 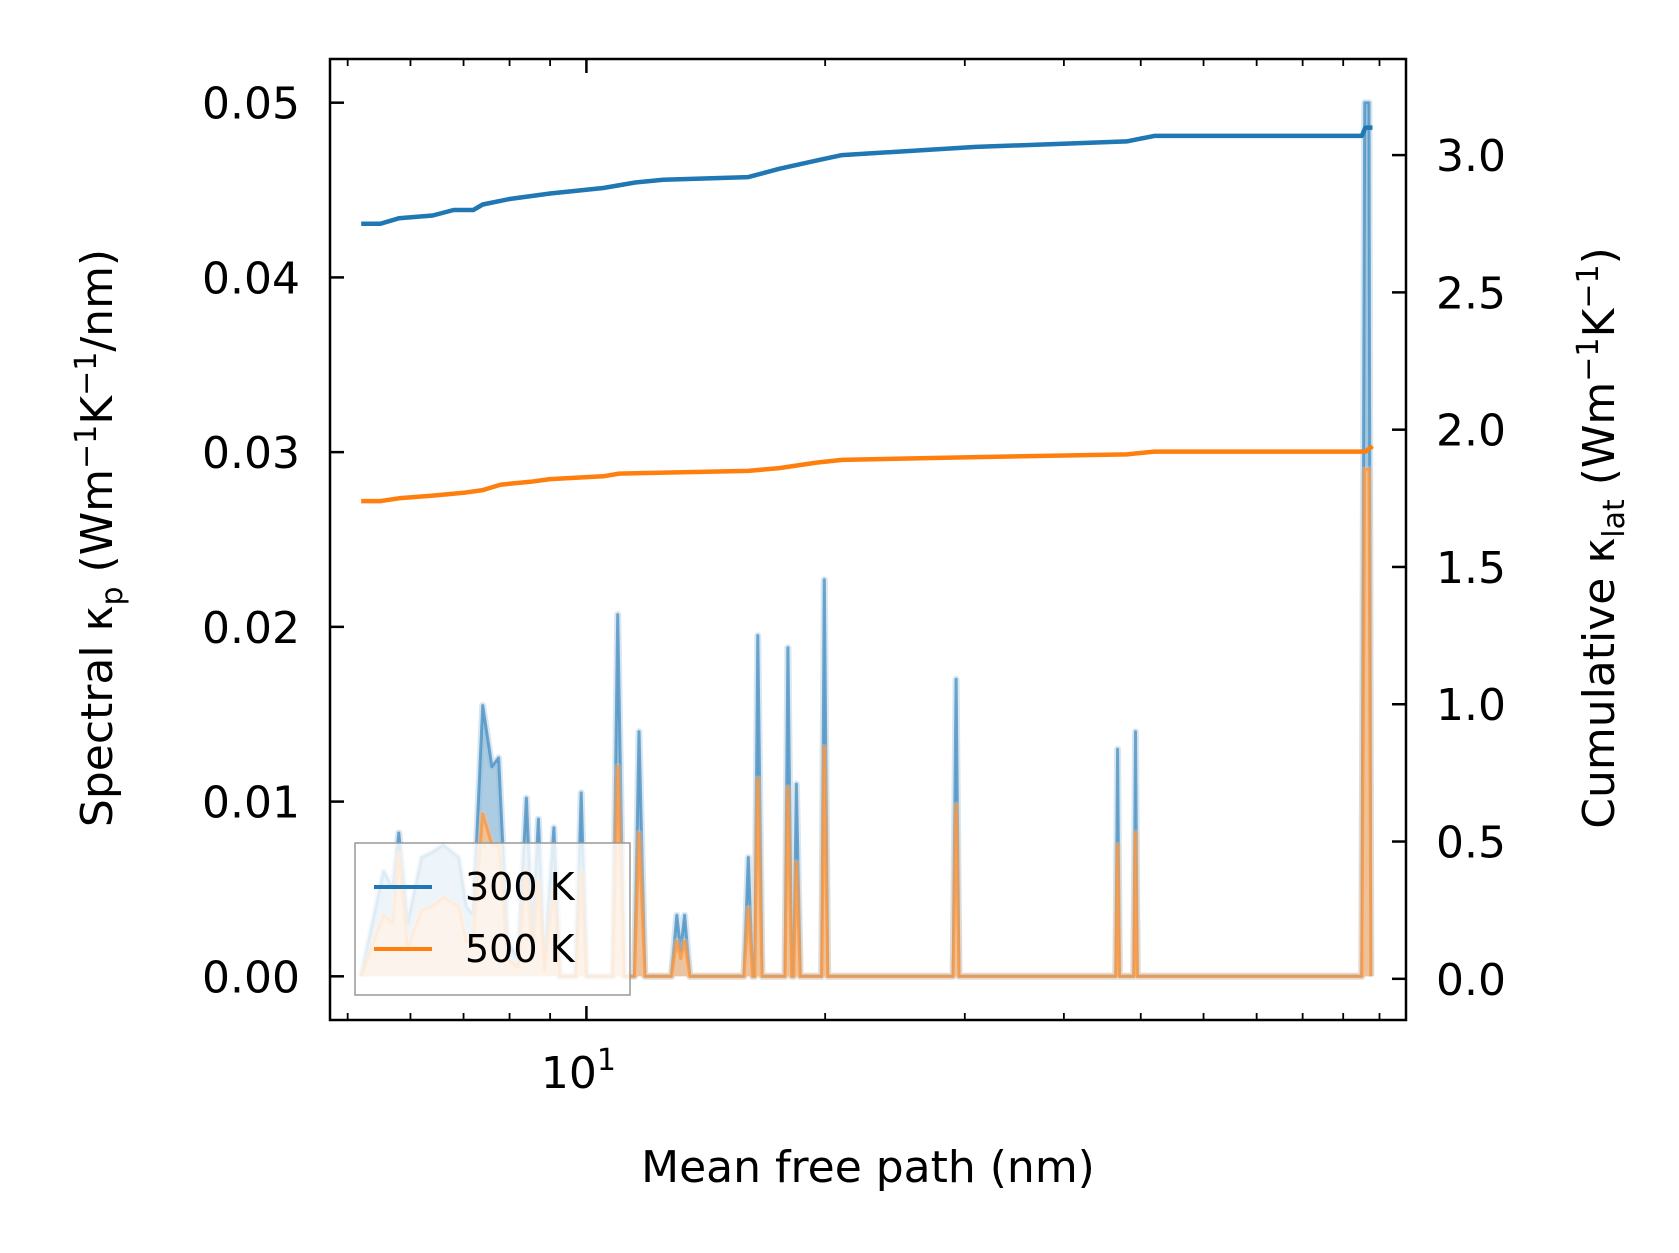 I want to click on cumulative-line-300k, so click(x=867, y=175).